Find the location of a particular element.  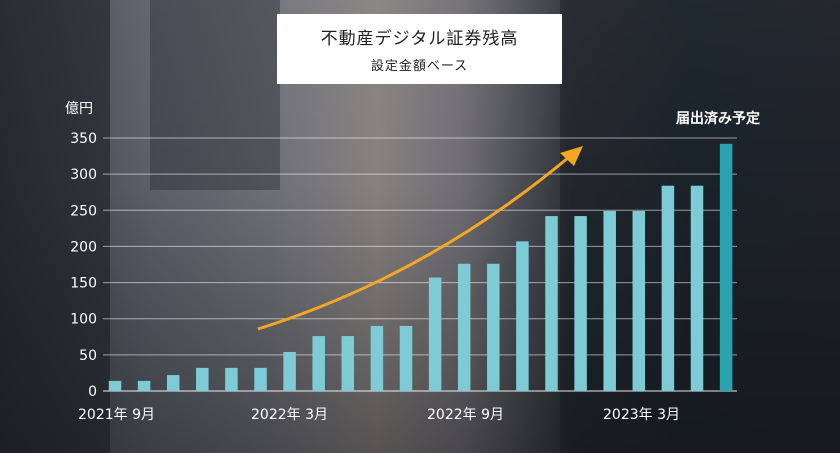

chart-subtitle: 設定金額ベース is located at coordinates (419, 66).